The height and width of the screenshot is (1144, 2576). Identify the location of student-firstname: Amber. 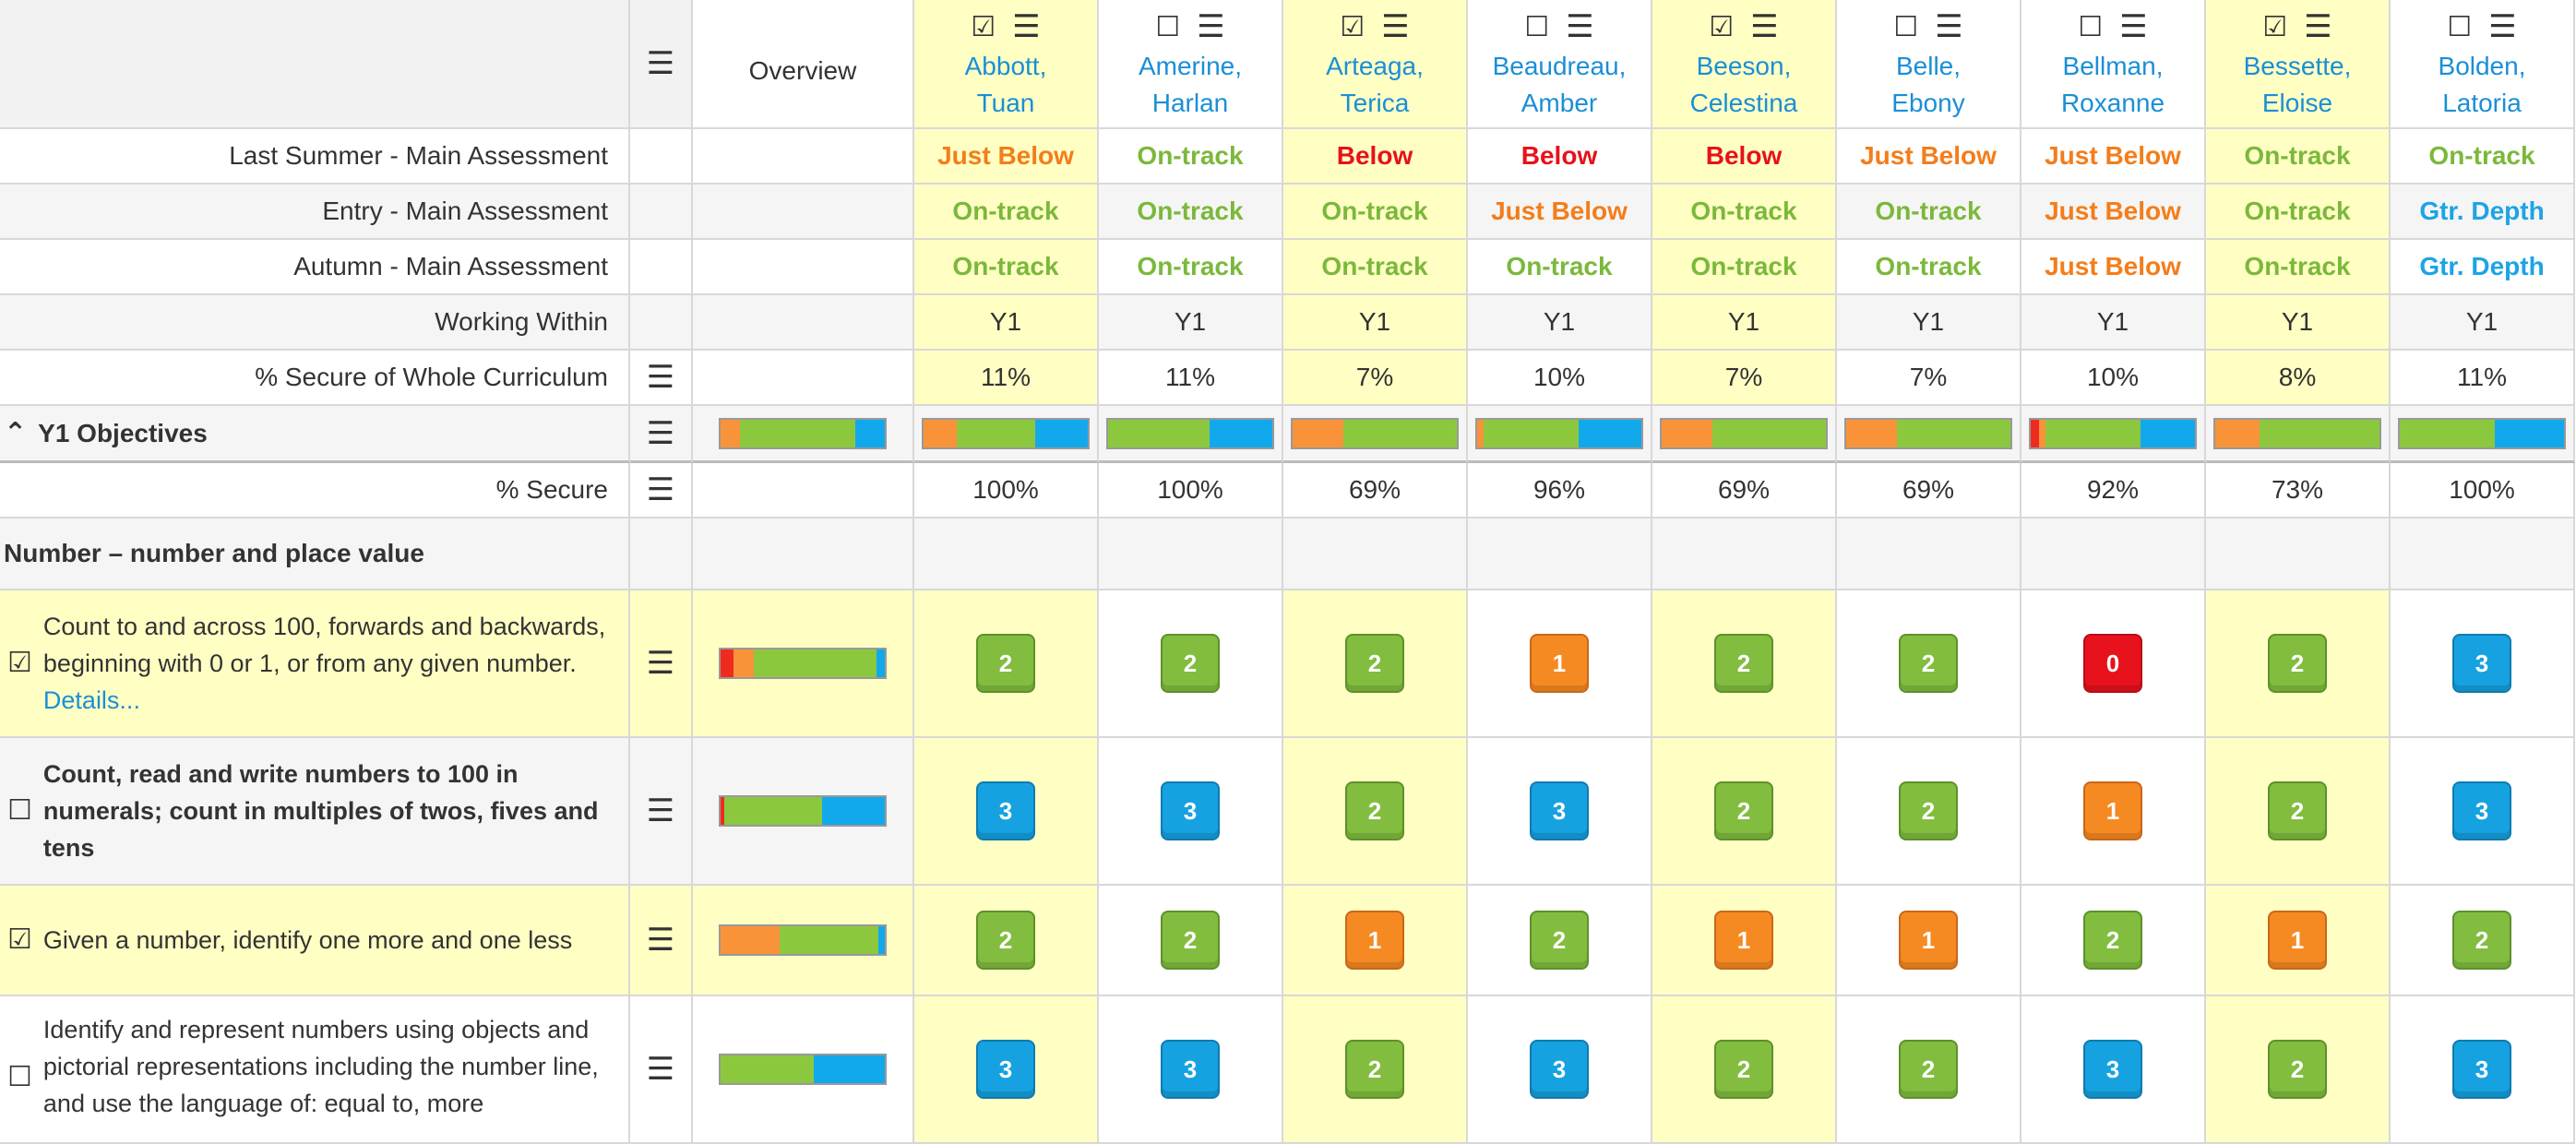
(1559, 103).